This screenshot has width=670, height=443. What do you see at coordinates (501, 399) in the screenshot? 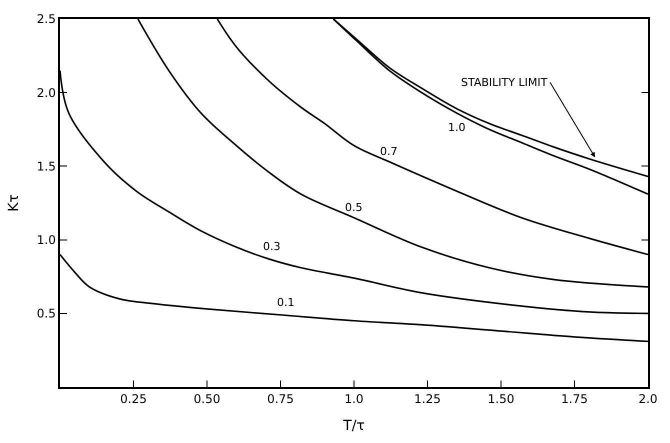
I see `x-tick-label: 1.50` at bounding box center [501, 399].